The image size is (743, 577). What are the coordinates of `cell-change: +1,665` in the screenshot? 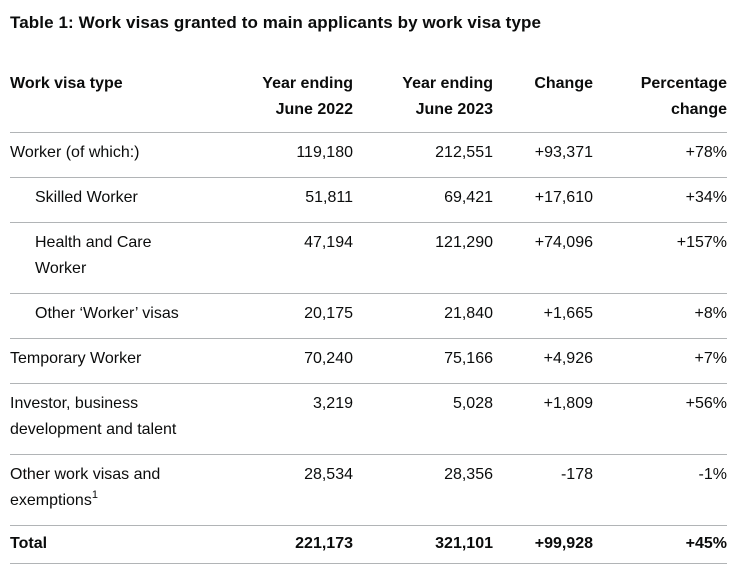 It's located at (543, 316).